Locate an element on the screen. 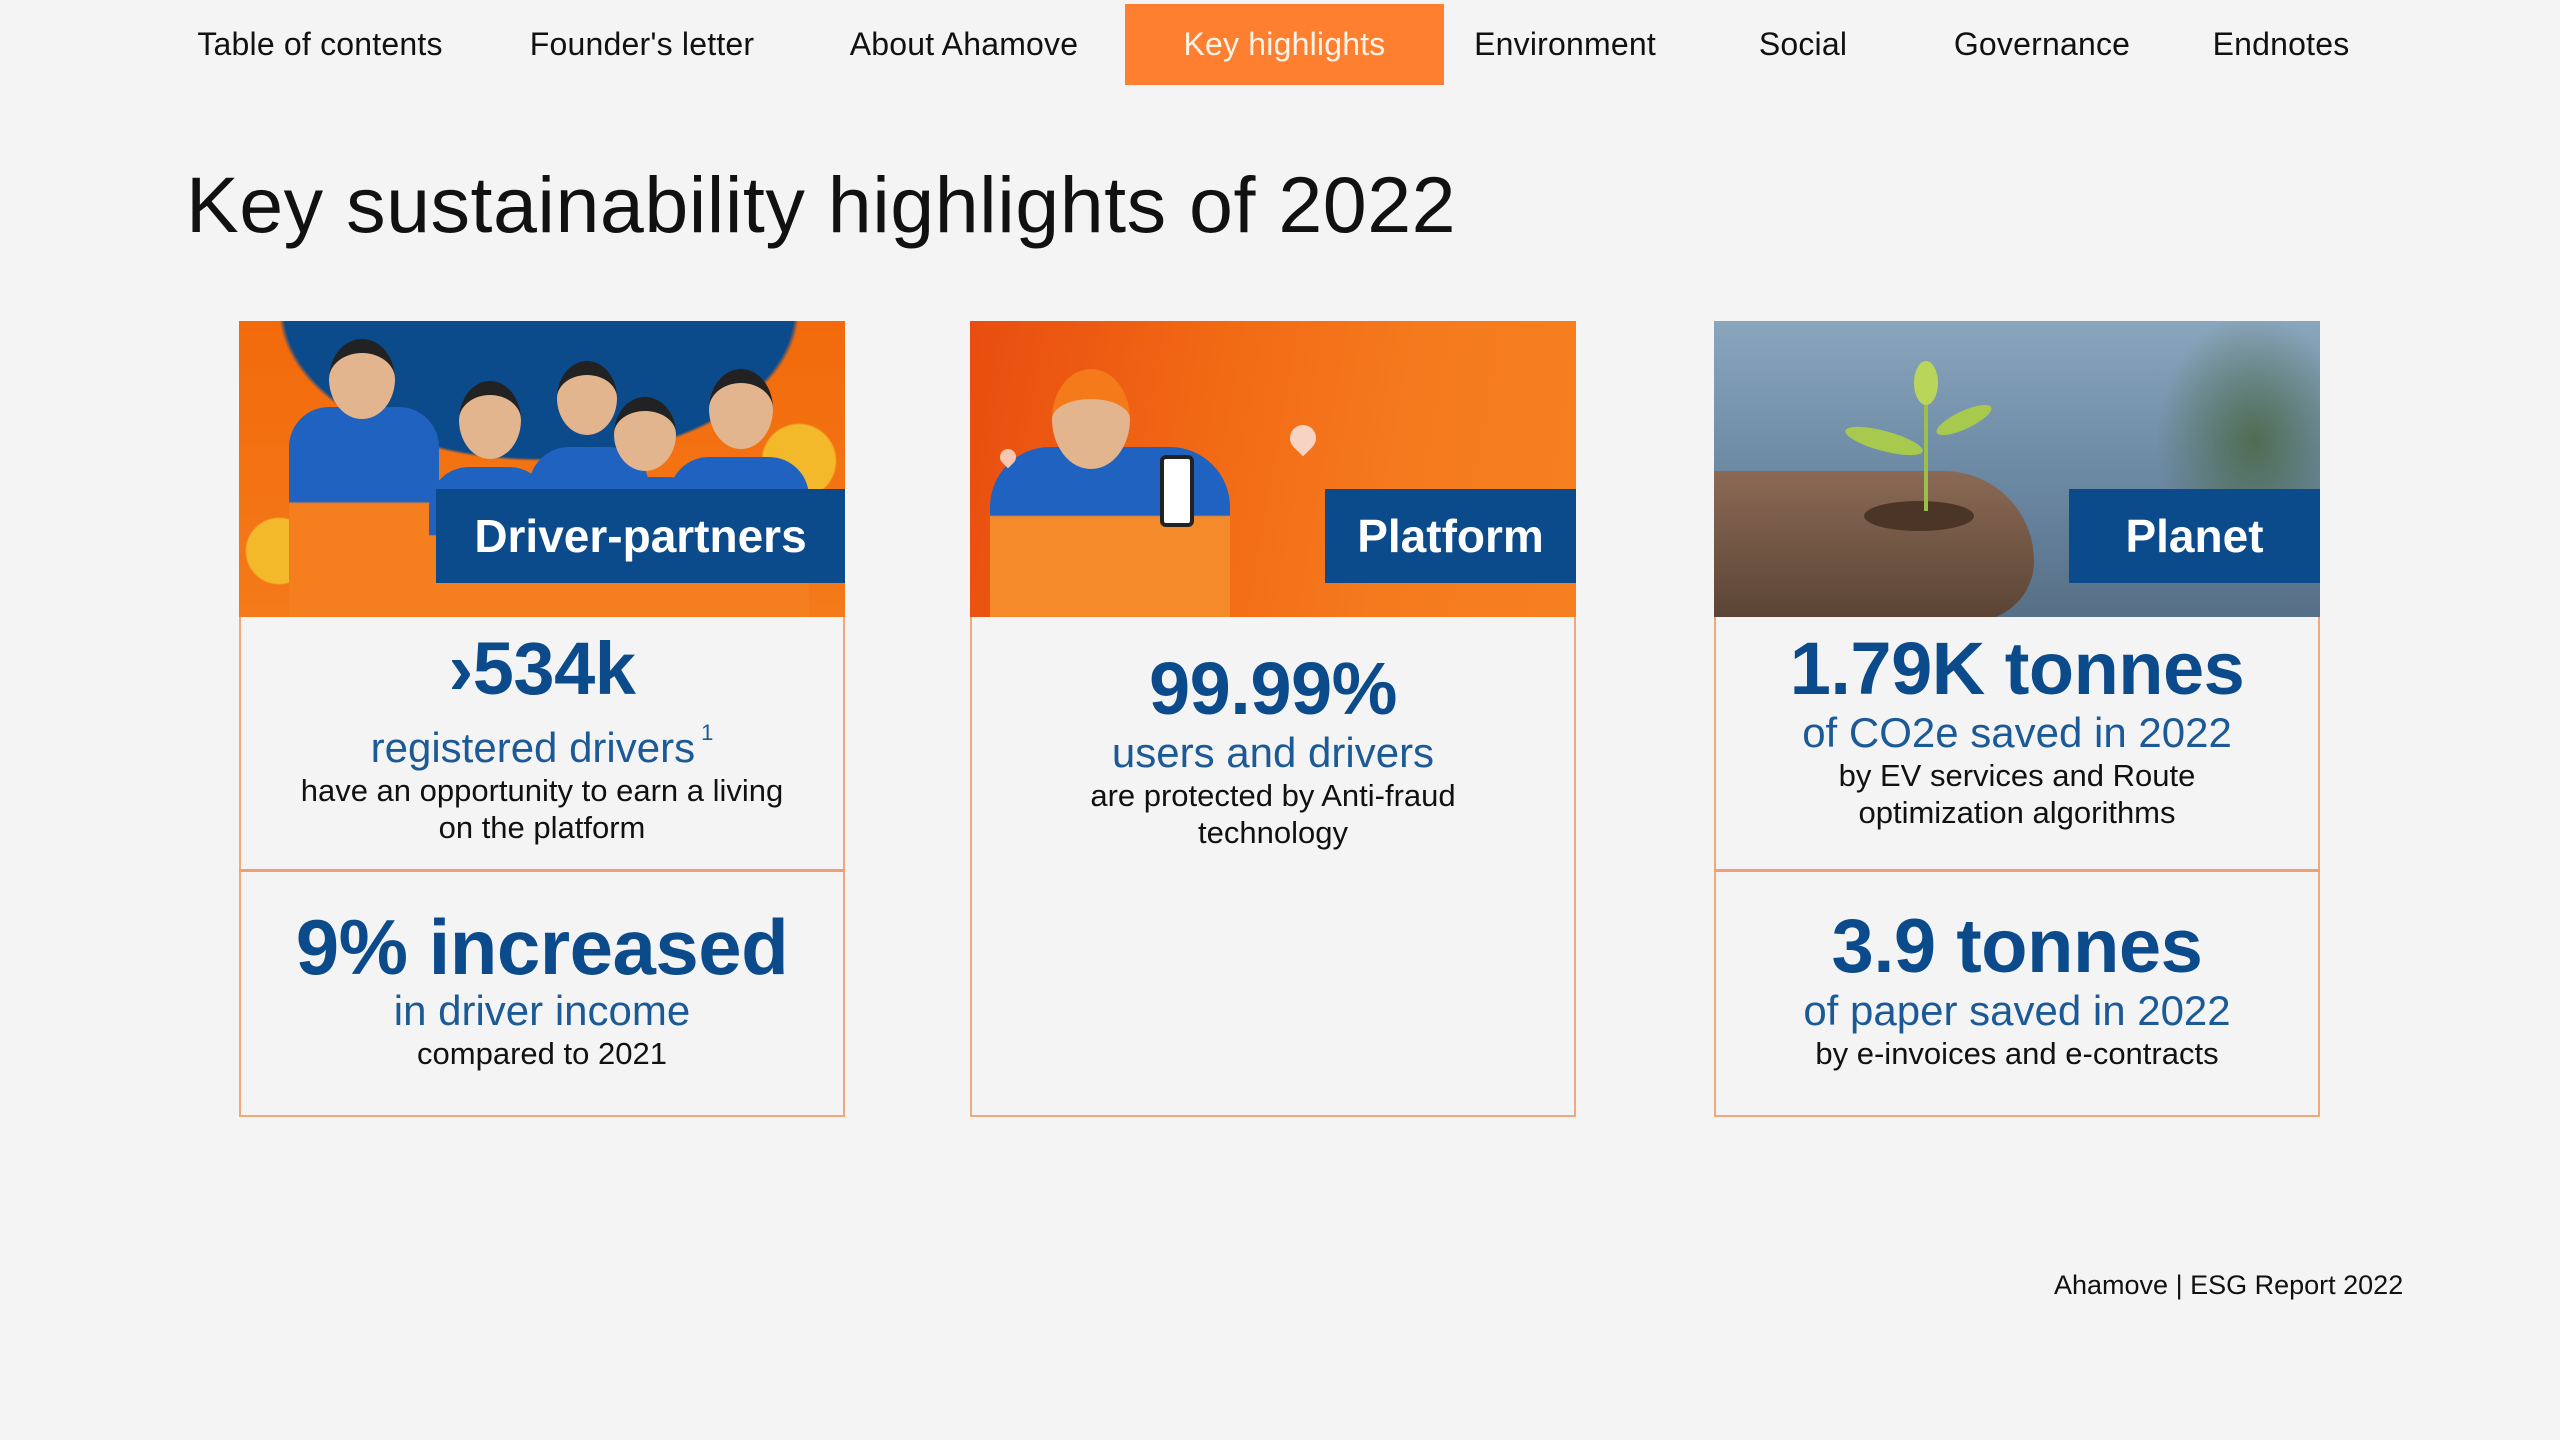  nav-about-ahamove: About Ahamove is located at coordinates (964, 44).